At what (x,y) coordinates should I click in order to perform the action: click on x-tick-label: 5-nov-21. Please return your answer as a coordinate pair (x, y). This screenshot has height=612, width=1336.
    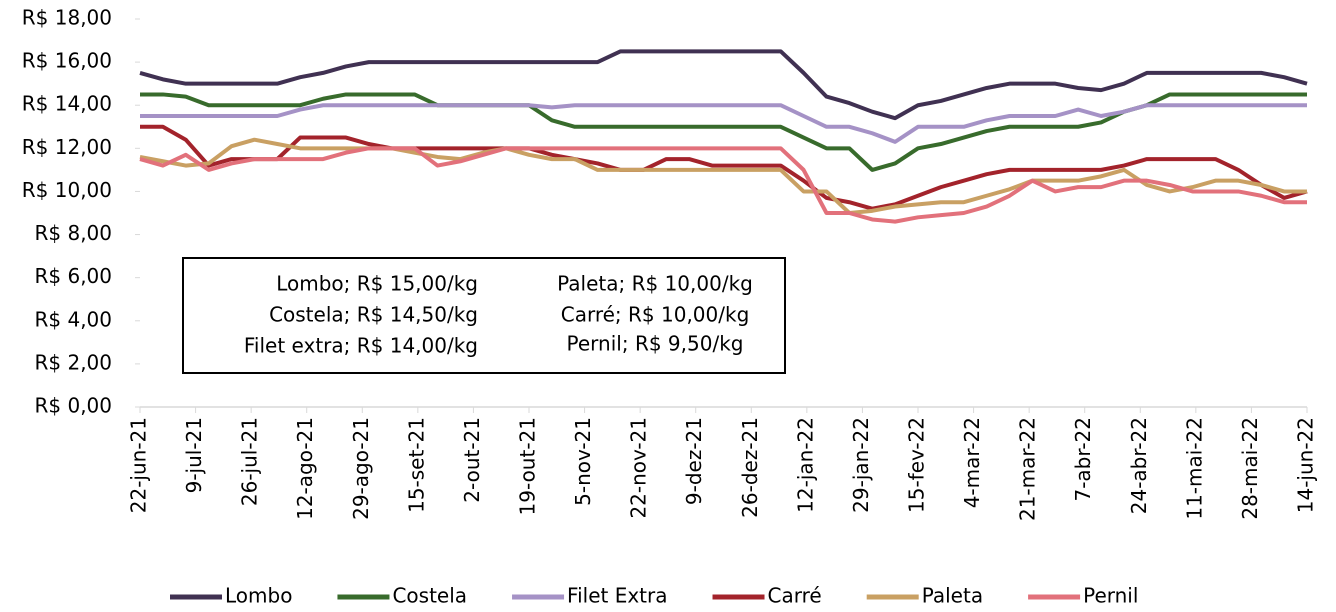
    Looking at the image, I should click on (583, 461).